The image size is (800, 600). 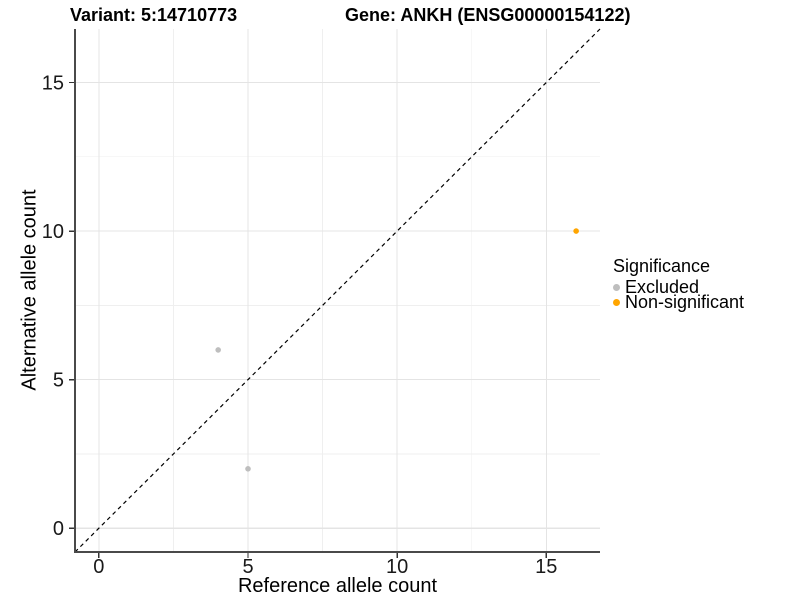 I want to click on legend-title: Significance, so click(x=662, y=266).